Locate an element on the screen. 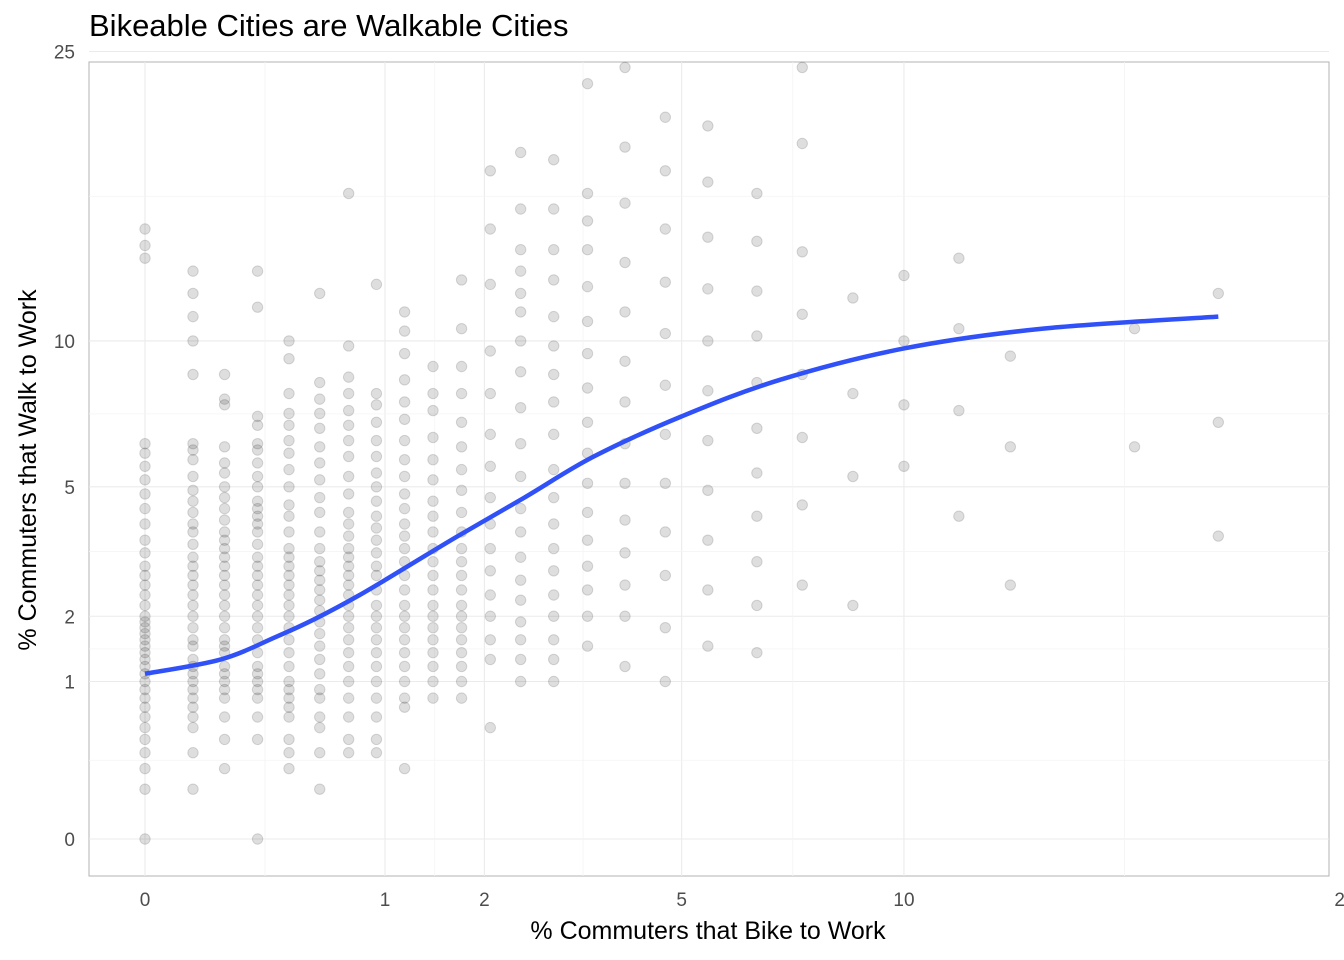 This screenshot has width=1344, height=960. y-tick-label: 2 is located at coordinates (69, 617).